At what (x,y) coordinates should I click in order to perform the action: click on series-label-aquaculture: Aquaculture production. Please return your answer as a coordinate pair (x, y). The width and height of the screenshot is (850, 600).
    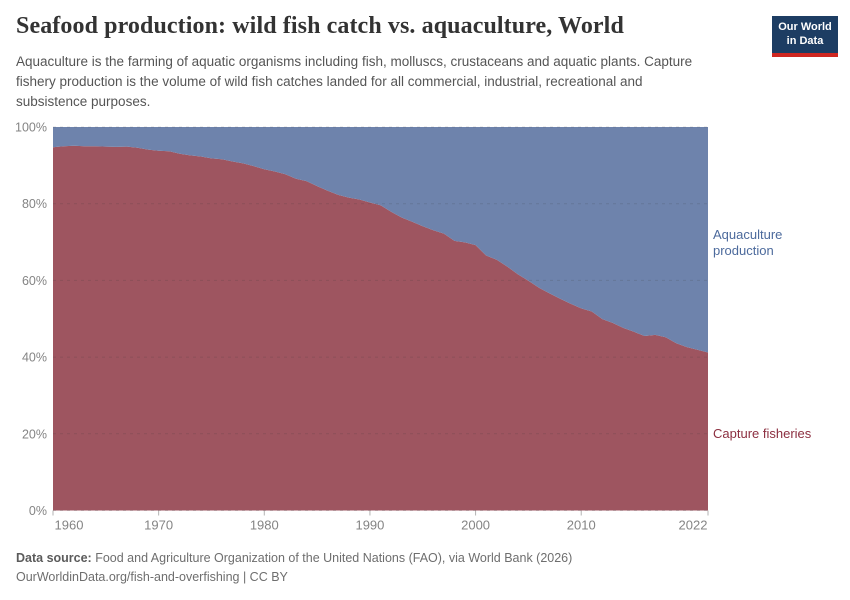
    Looking at the image, I should click on (748, 242).